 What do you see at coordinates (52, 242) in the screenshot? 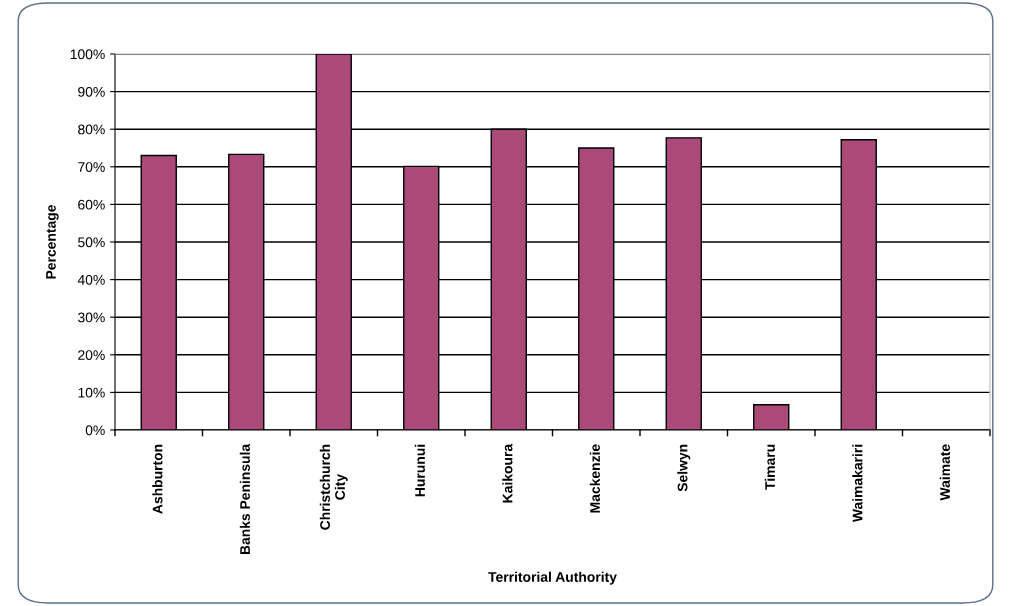
I see `y-axis-title: Percentage` at bounding box center [52, 242].